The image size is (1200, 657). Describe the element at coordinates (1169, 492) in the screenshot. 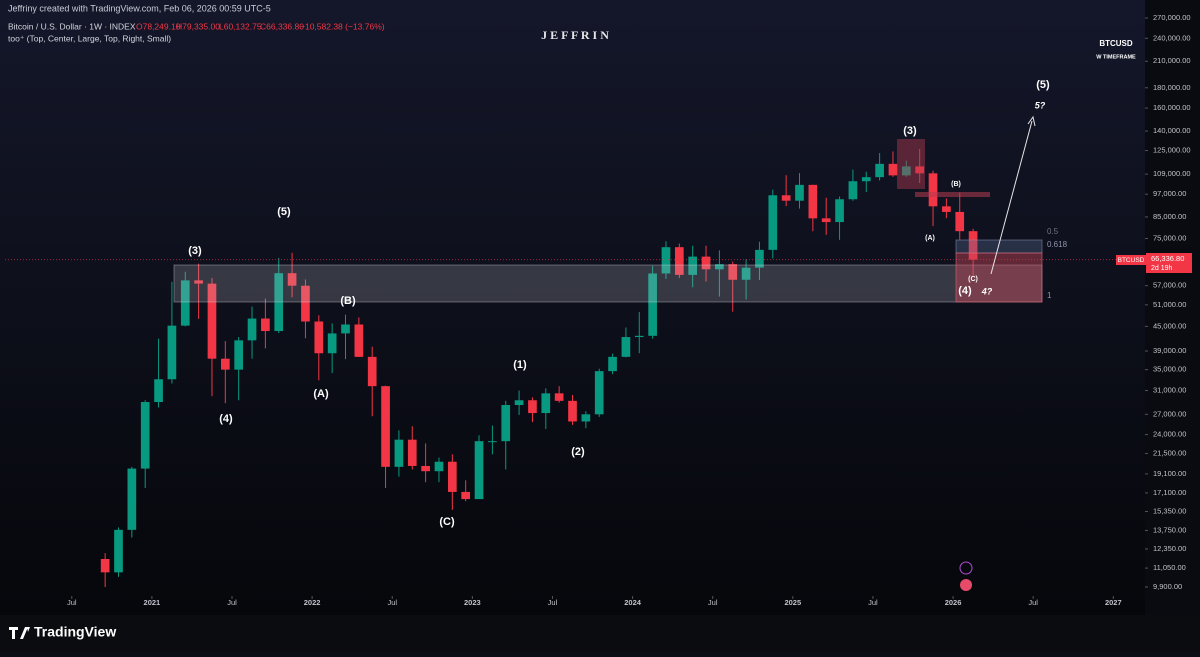

I see `y-tick-label: 17,100.00` at that location.